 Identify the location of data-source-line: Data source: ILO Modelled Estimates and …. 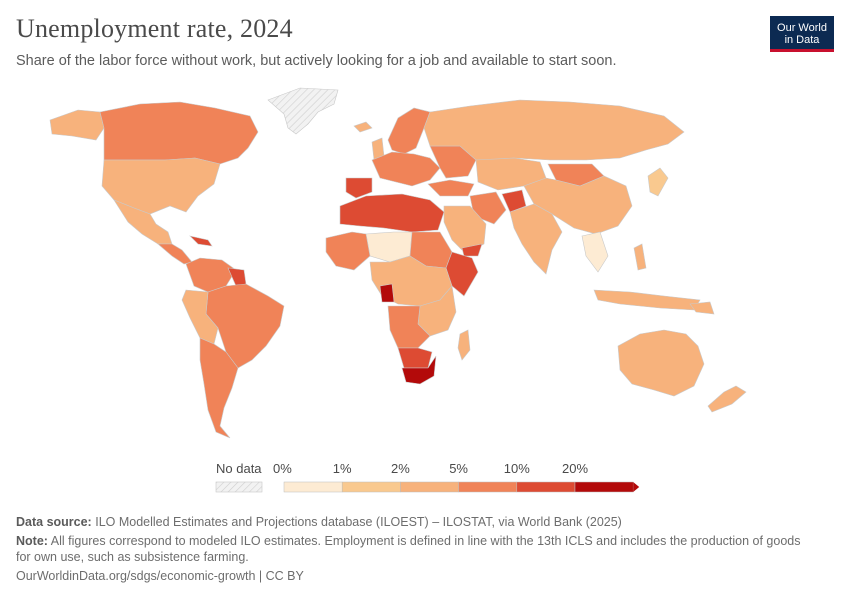
(416, 522).